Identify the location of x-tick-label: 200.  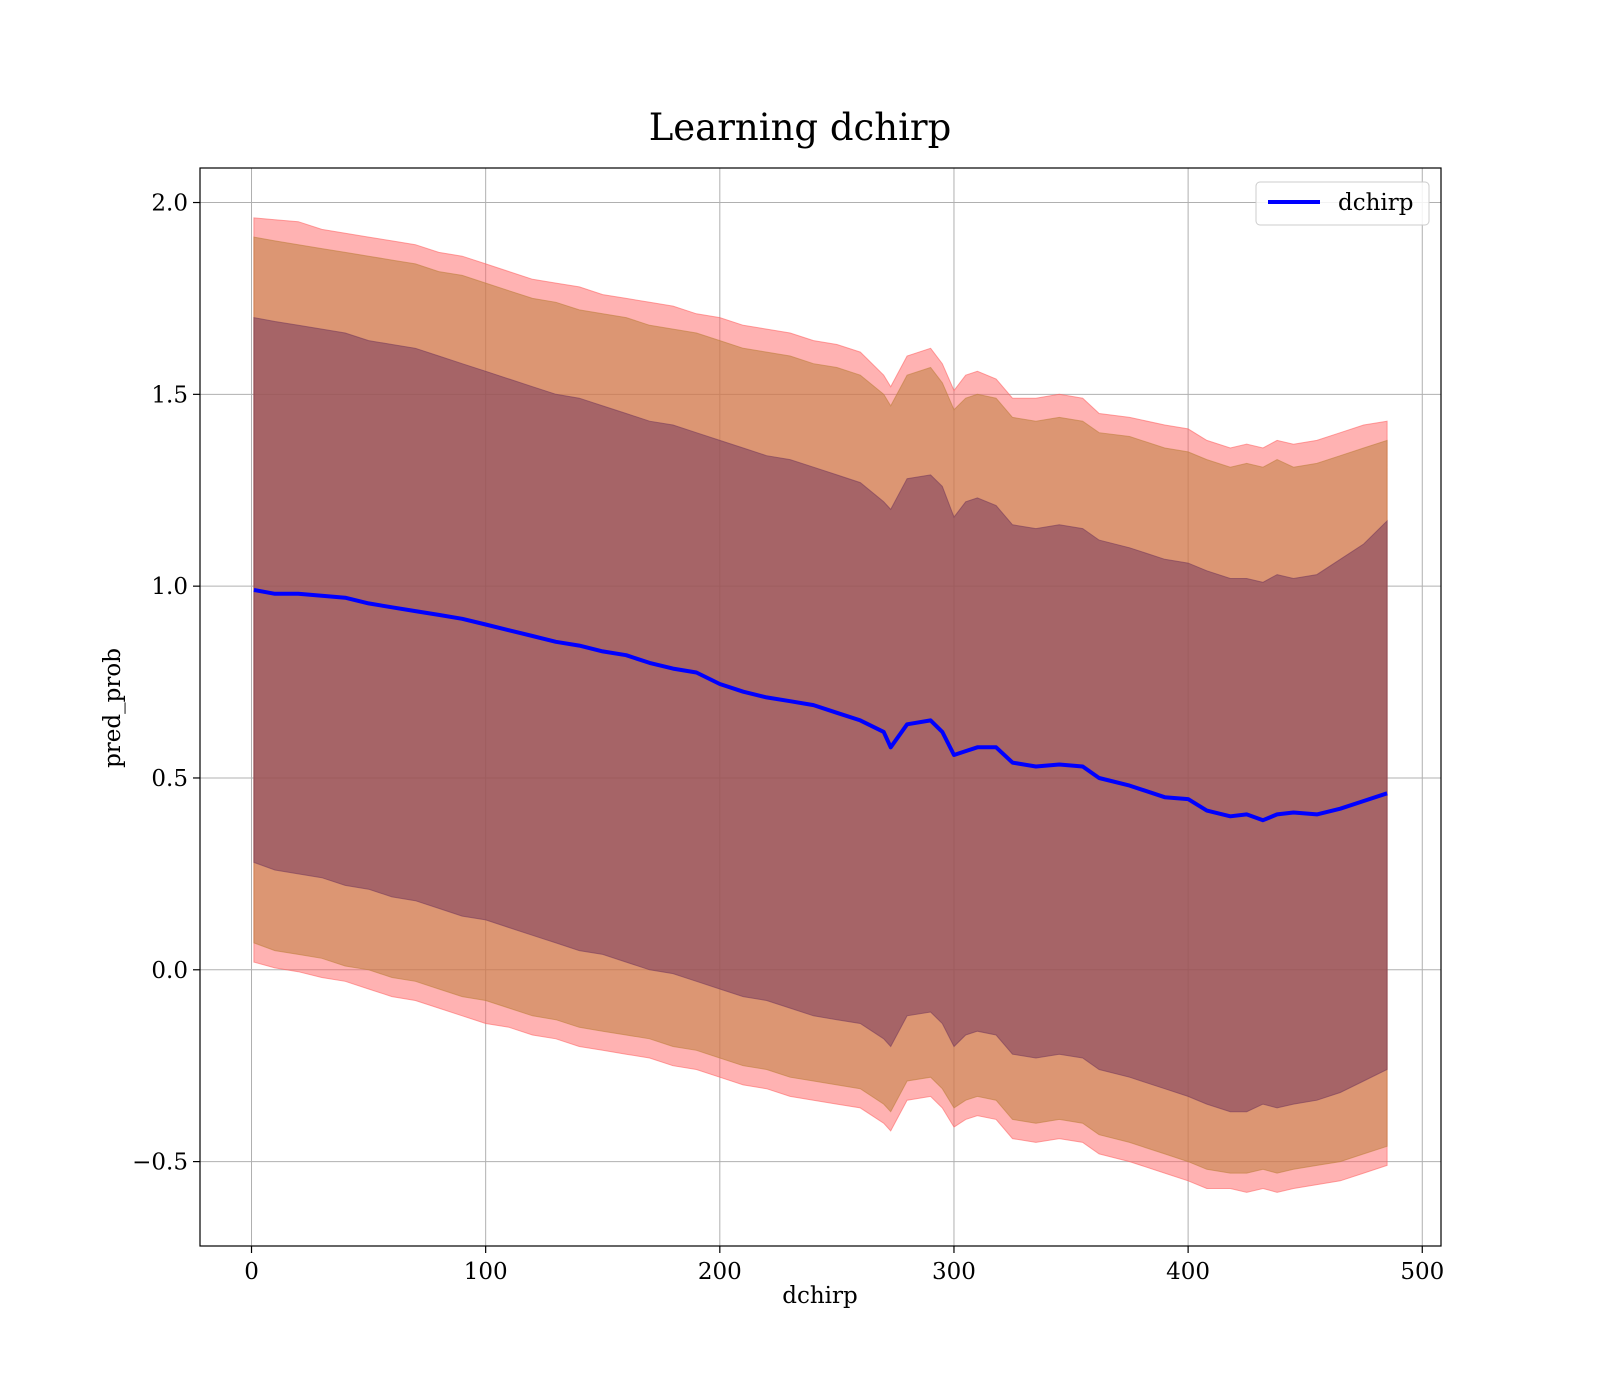
(720, 1272).